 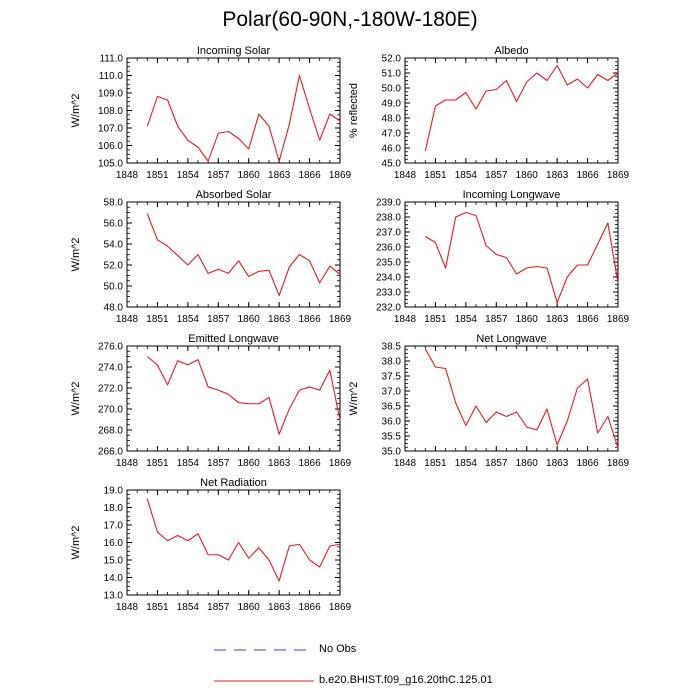 What do you see at coordinates (114, 596) in the screenshot?
I see `y-tick-label: 13.0` at bounding box center [114, 596].